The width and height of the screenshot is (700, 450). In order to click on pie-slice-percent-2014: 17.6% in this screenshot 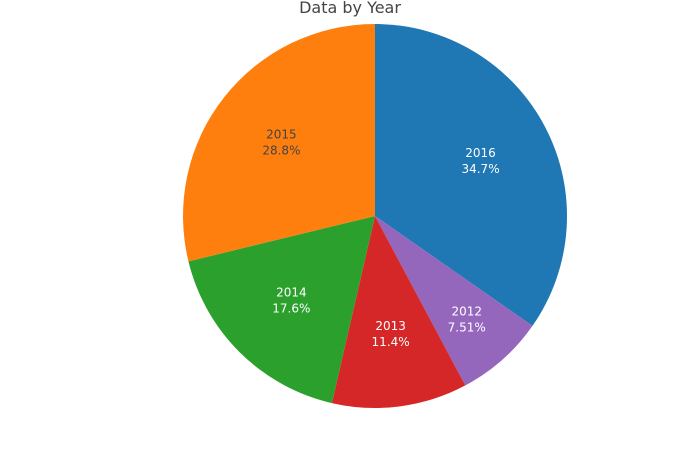, I will do `click(291, 309)`.